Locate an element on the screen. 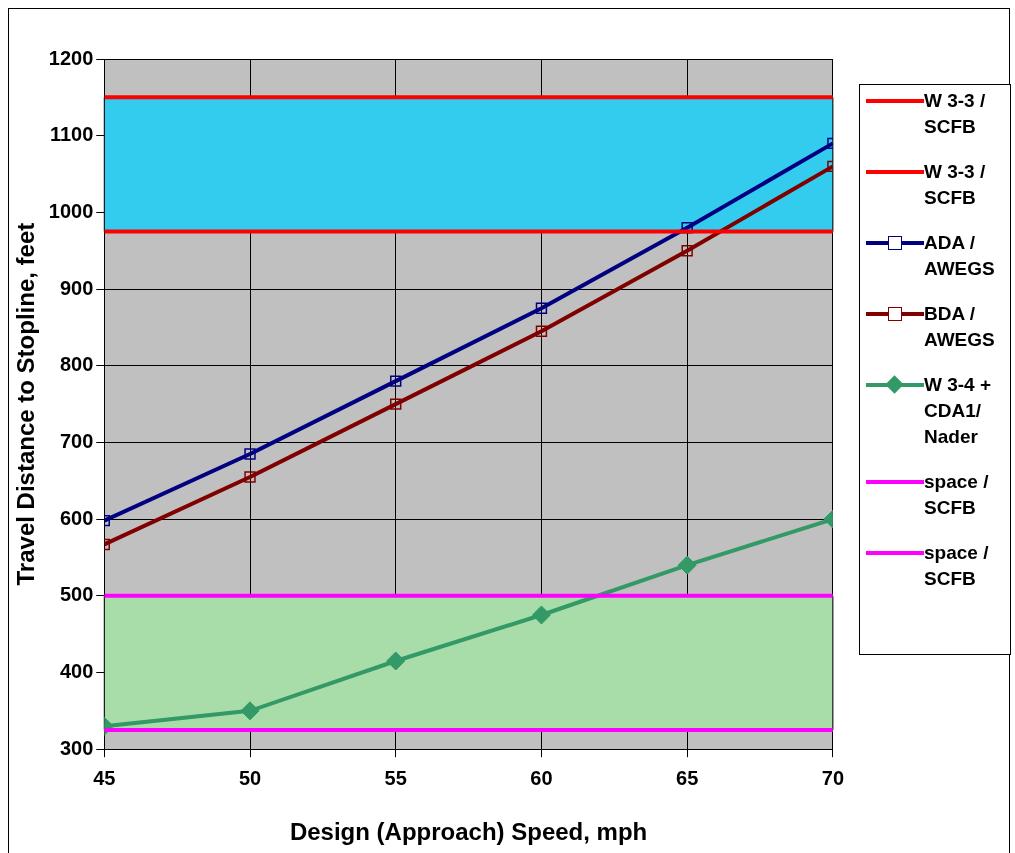 The width and height of the screenshot is (1015, 853). y-tick-label: 1100 is located at coordinates (71, 134).